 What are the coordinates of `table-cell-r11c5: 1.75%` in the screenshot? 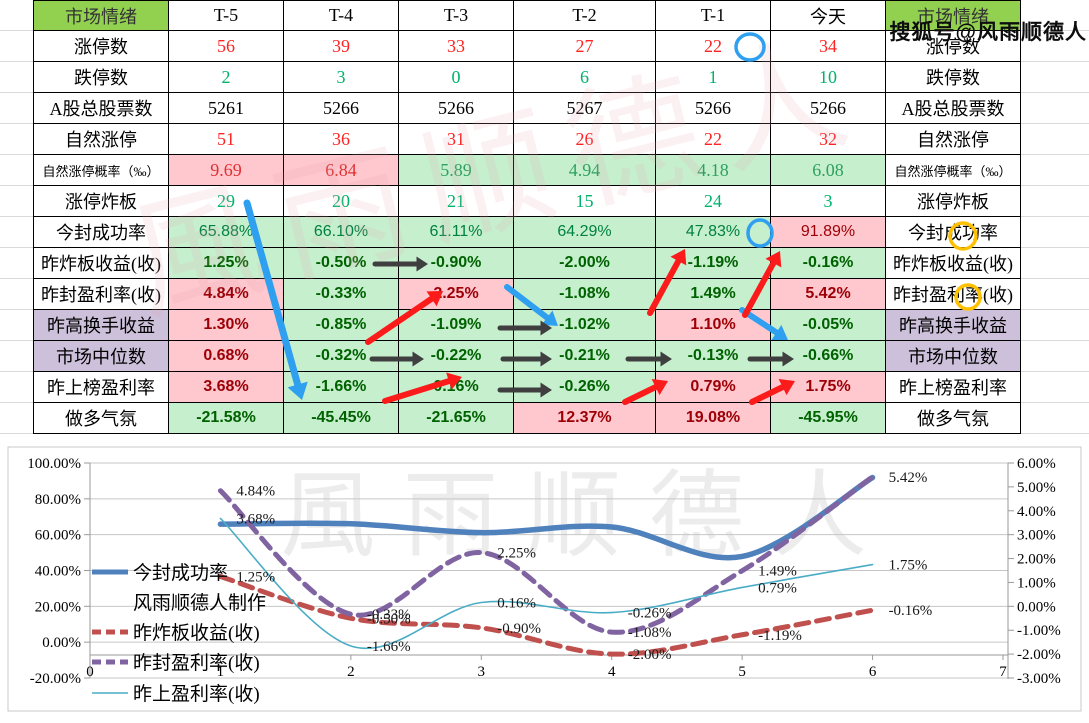 It's located at (828, 387).